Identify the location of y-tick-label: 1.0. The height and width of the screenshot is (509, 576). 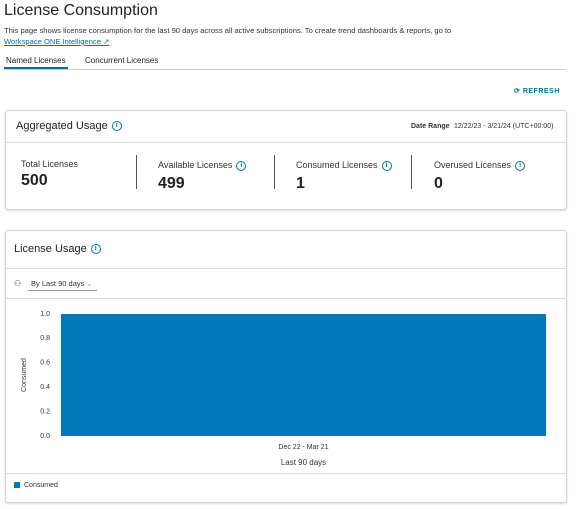
(45, 314).